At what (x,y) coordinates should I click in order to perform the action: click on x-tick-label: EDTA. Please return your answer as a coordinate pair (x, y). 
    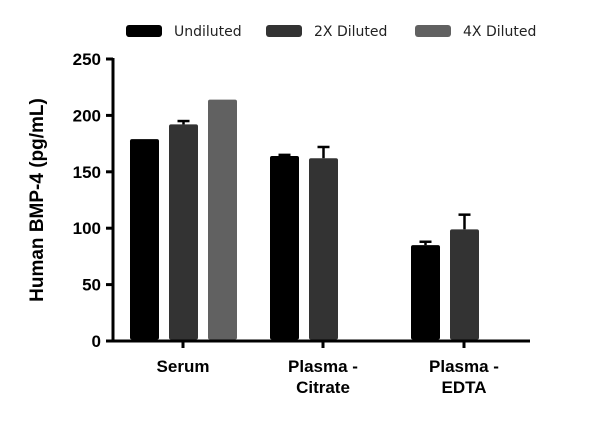
    Looking at the image, I should click on (463, 387).